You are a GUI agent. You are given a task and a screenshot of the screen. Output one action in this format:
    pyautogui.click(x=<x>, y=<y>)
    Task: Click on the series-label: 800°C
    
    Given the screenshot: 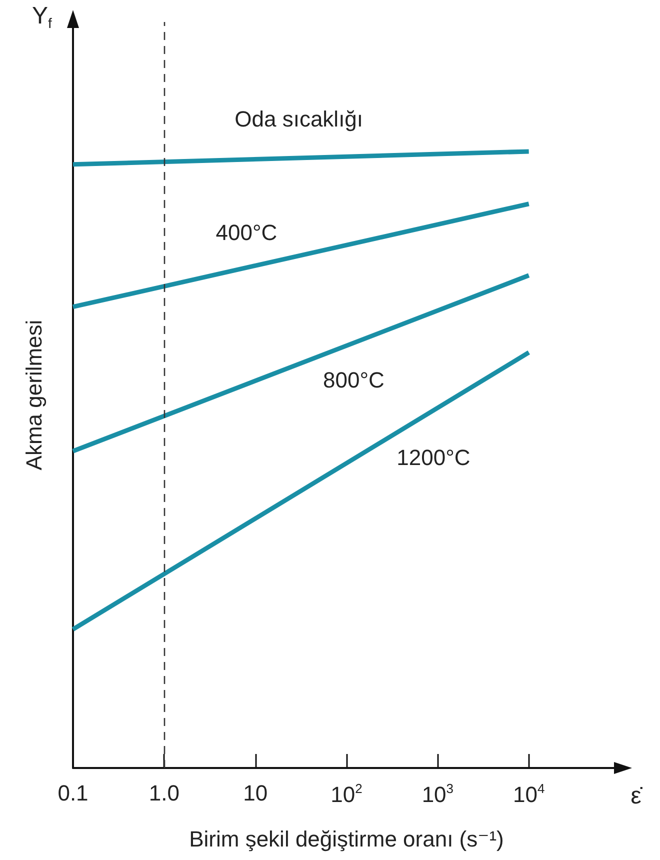 What is the action you would take?
    pyautogui.click(x=354, y=379)
    